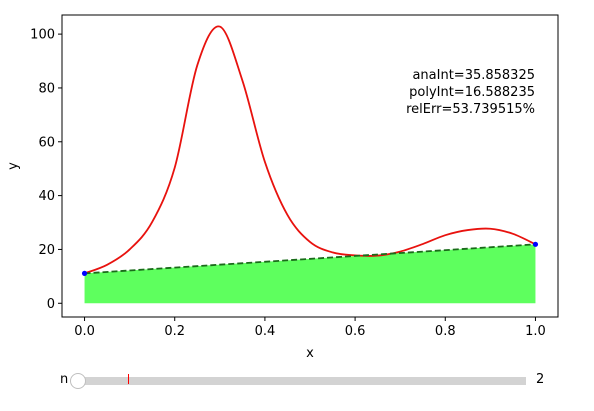  What do you see at coordinates (473, 75) in the screenshot?
I see `analytic-integral-annotation: anaInt=35.858325` at bounding box center [473, 75].